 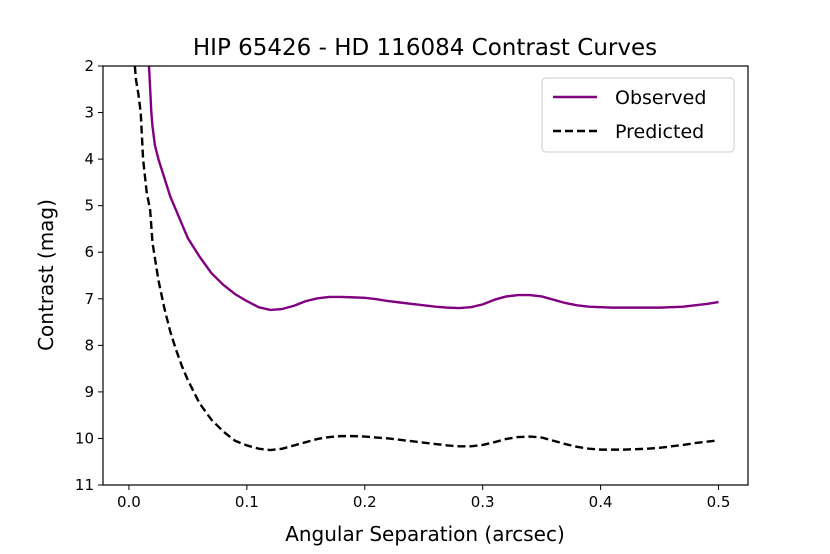 What do you see at coordinates (89, 113) in the screenshot?
I see `y-tick-label: 3` at bounding box center [89, 113].